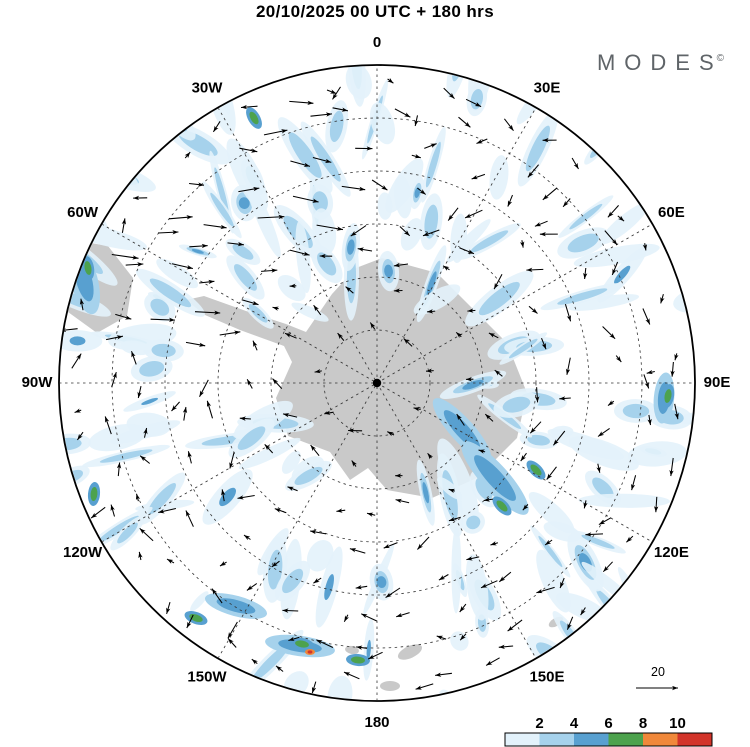 The image size is (750, 747). Describe the element at coordinates (717, 382) in the screenshot. I see `meridian-label: 90E` at that location.